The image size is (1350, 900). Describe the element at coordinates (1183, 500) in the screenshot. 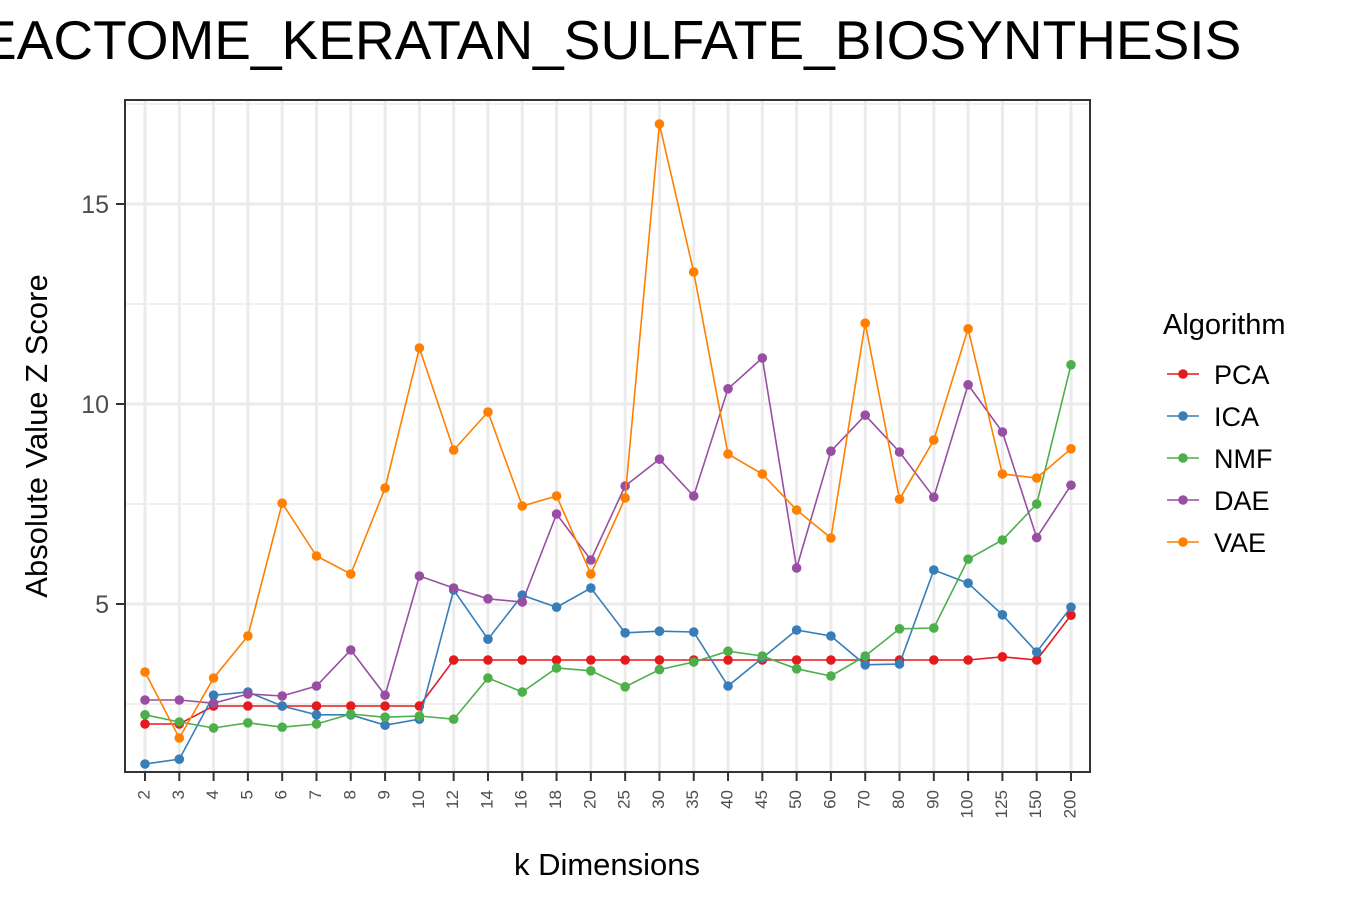

I see `legend-key-point-dae` at that location.